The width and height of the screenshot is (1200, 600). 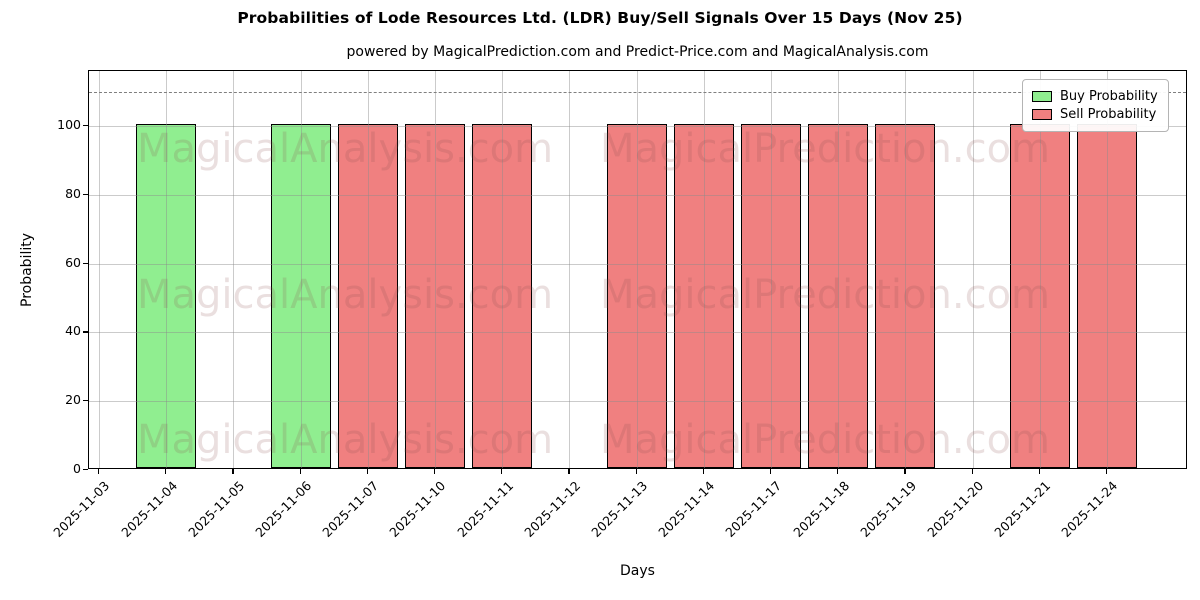 I want to click on y-axis-label: Probability, so click(x=27, y=270).